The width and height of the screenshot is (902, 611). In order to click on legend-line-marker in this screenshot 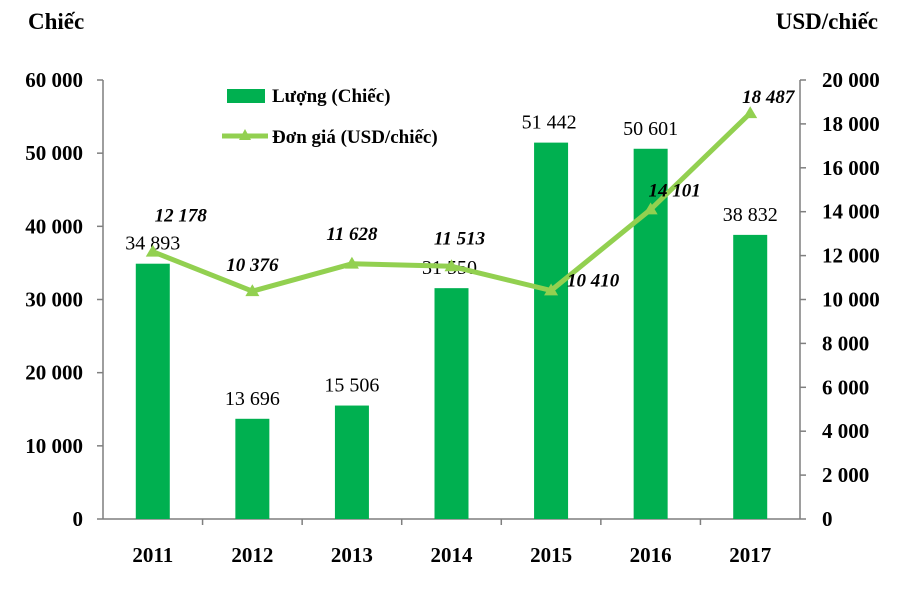, I will do `click(245, 134)`.